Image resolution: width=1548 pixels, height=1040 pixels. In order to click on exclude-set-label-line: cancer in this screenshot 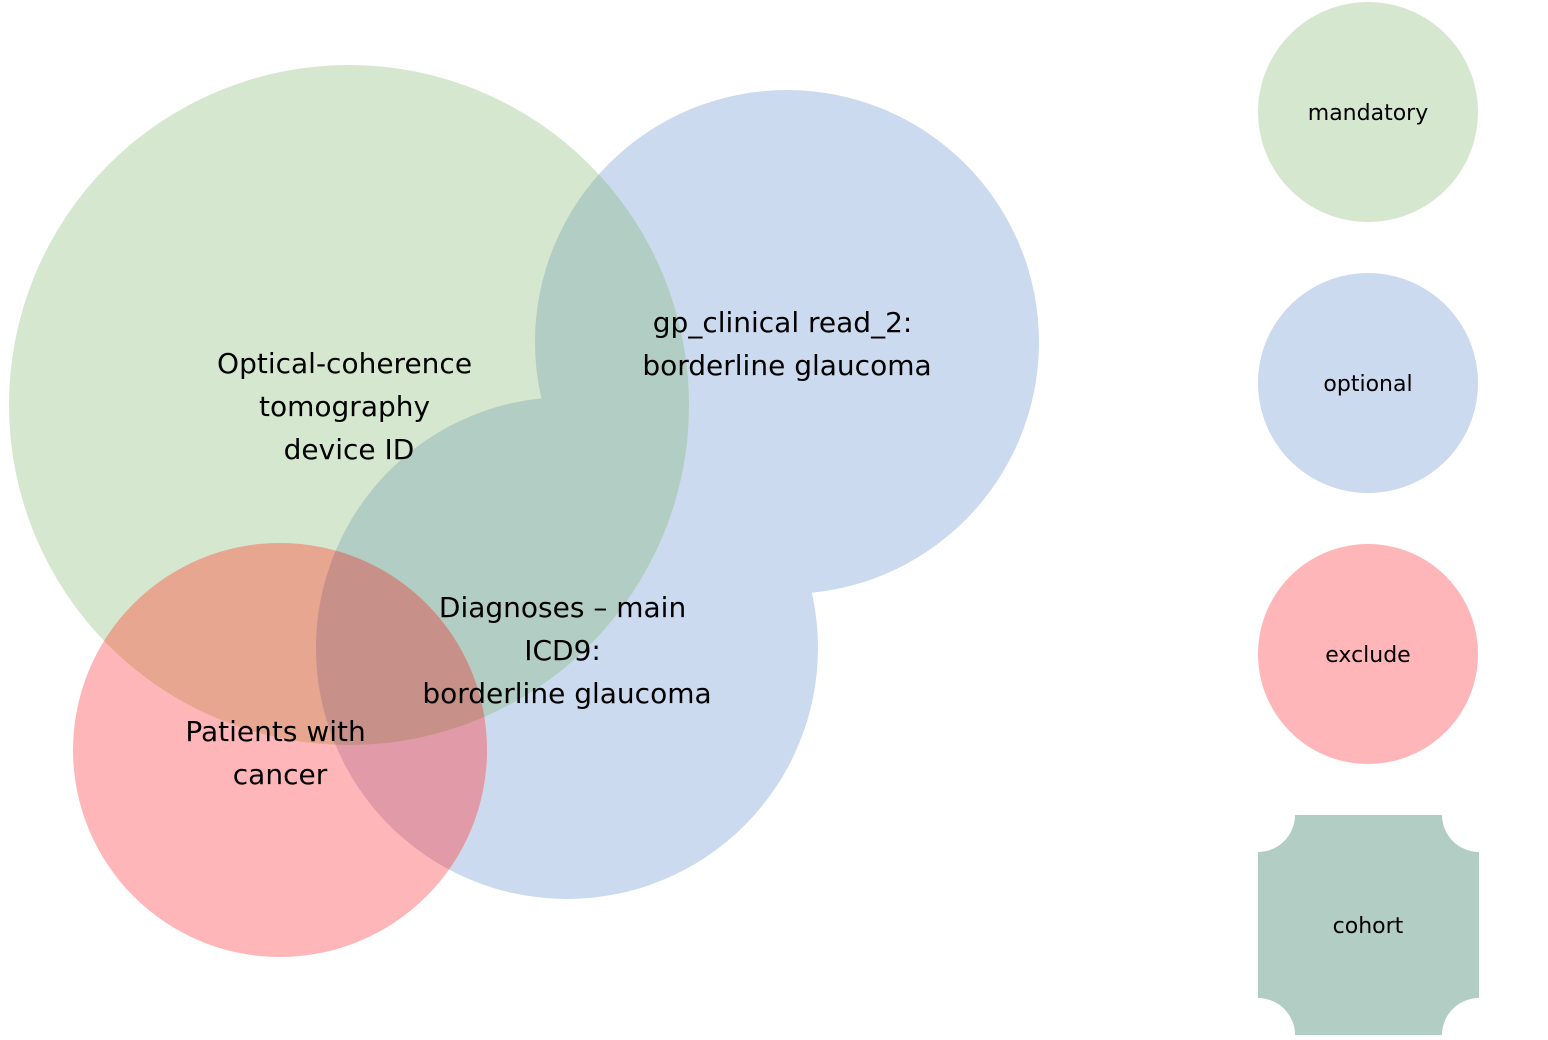, I will do `click(280, 774)`.